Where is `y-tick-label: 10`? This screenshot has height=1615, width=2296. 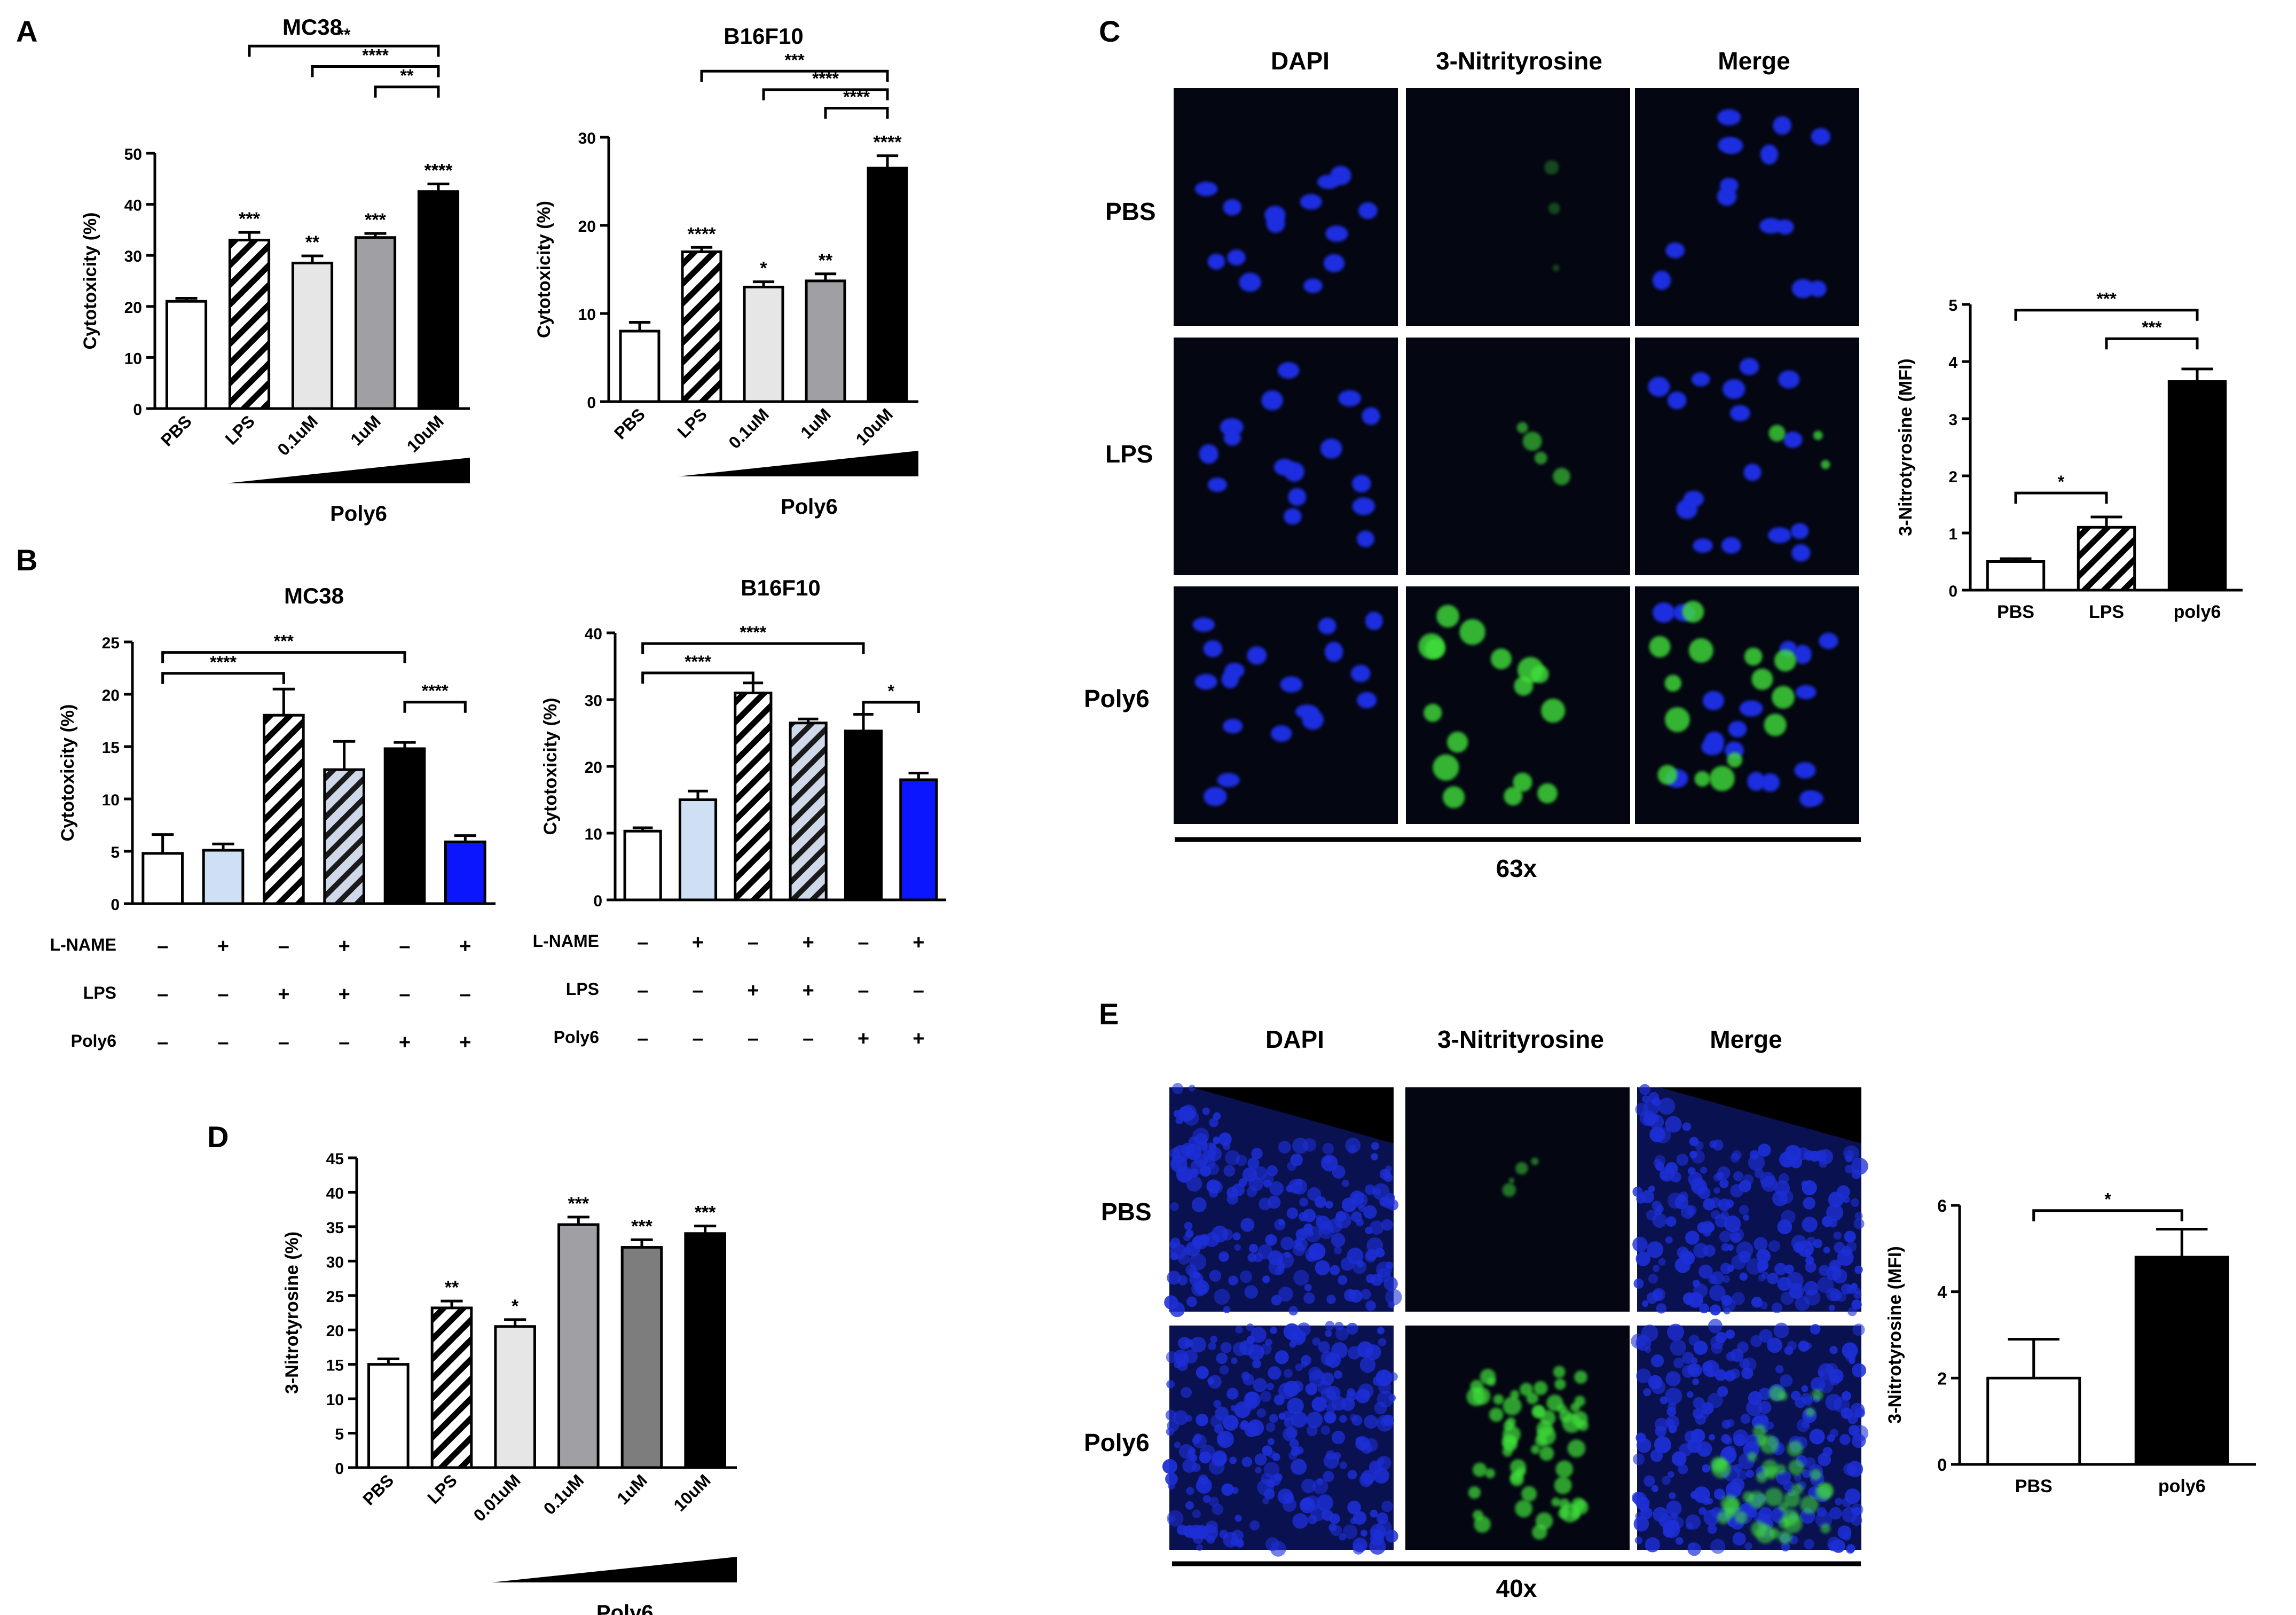 y-tick-label: 10 is located at coordinates (133, 358).